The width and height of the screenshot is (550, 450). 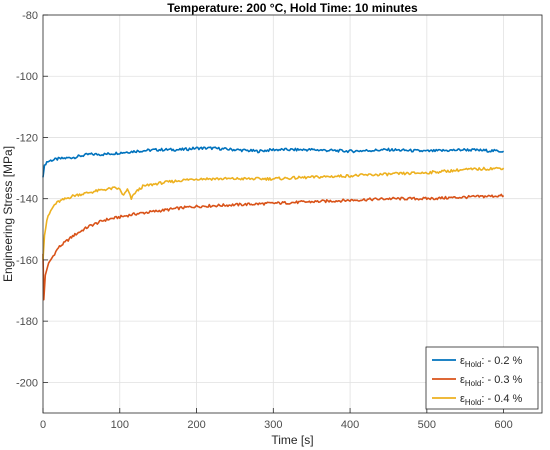 What do you see at coordinates (491, 400) in the screenshot?
I see `legend-entry: εHold: - 0.4 %` at bounding box center [491, 400].